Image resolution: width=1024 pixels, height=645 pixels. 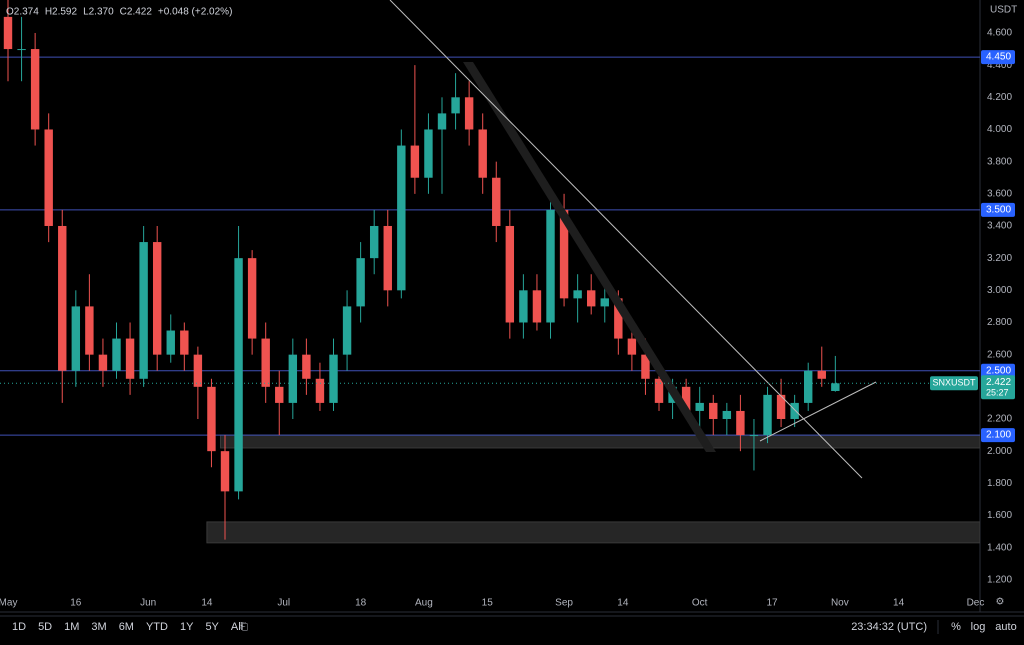 I want to click on ohlc-legend: H2.592, so click(x=61, y=12).